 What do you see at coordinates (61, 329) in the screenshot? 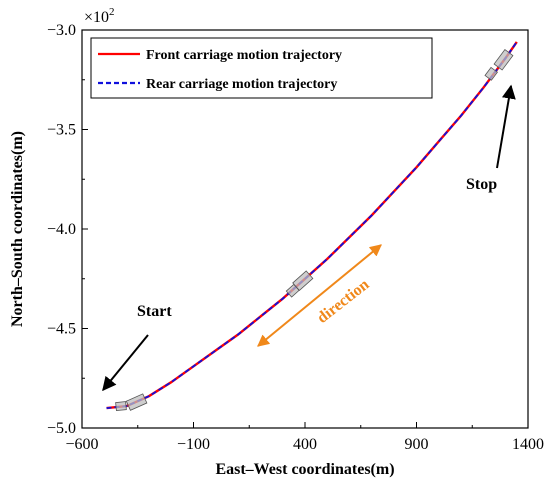
I see `y-tick-label: −4.5` at bounding box center [61, 329].